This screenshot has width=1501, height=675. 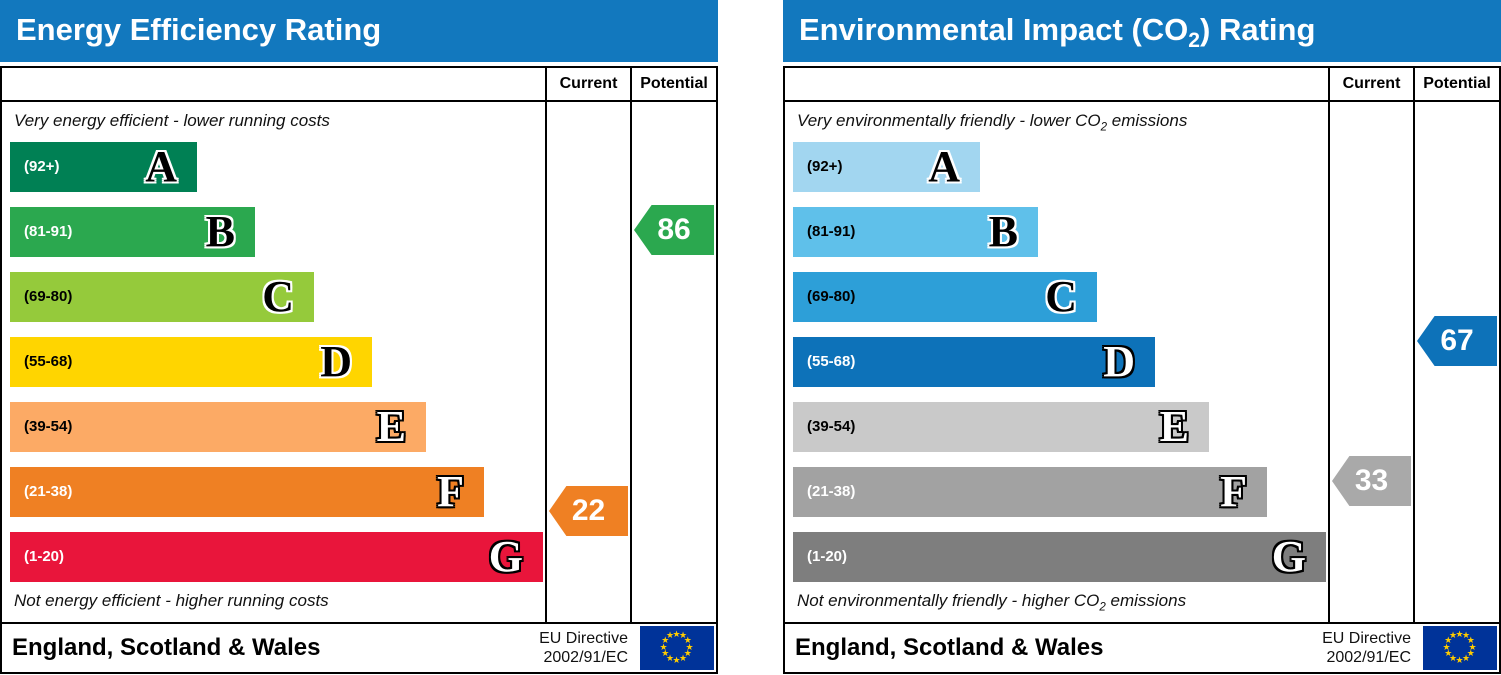 I want to click on band-range-label: (39-54), so click(x=831, y=426).